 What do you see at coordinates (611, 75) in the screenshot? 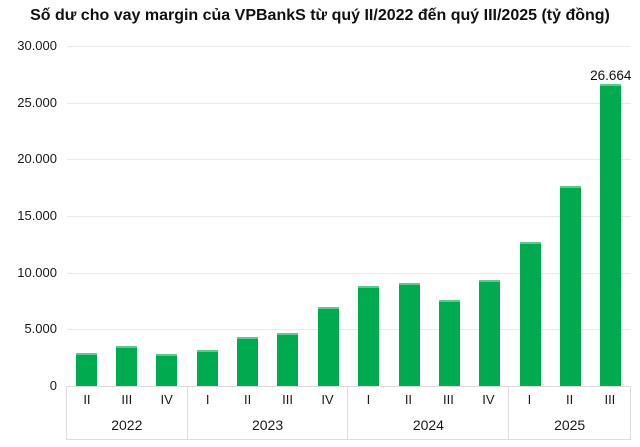
I see `bar-value-label: 26.664` at bounding box center [611, 75].